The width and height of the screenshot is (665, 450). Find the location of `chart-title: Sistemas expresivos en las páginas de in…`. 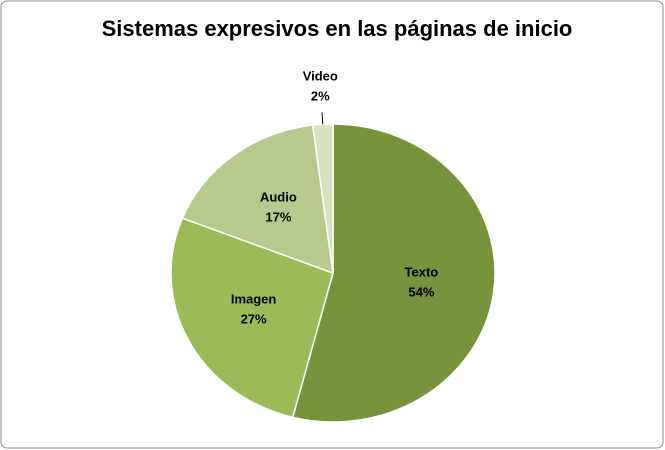

chart-title: Sistemas expresivos en las páginas de in… is located at coordinates (337, 28).